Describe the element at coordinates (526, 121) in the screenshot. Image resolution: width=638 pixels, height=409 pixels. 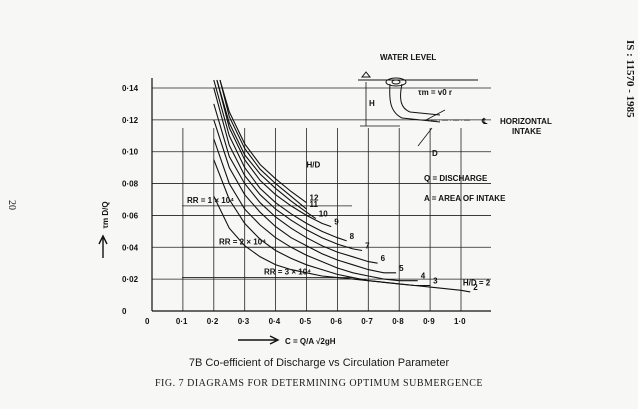
I see `horizontal-label: HORIZONTAL` at that location.